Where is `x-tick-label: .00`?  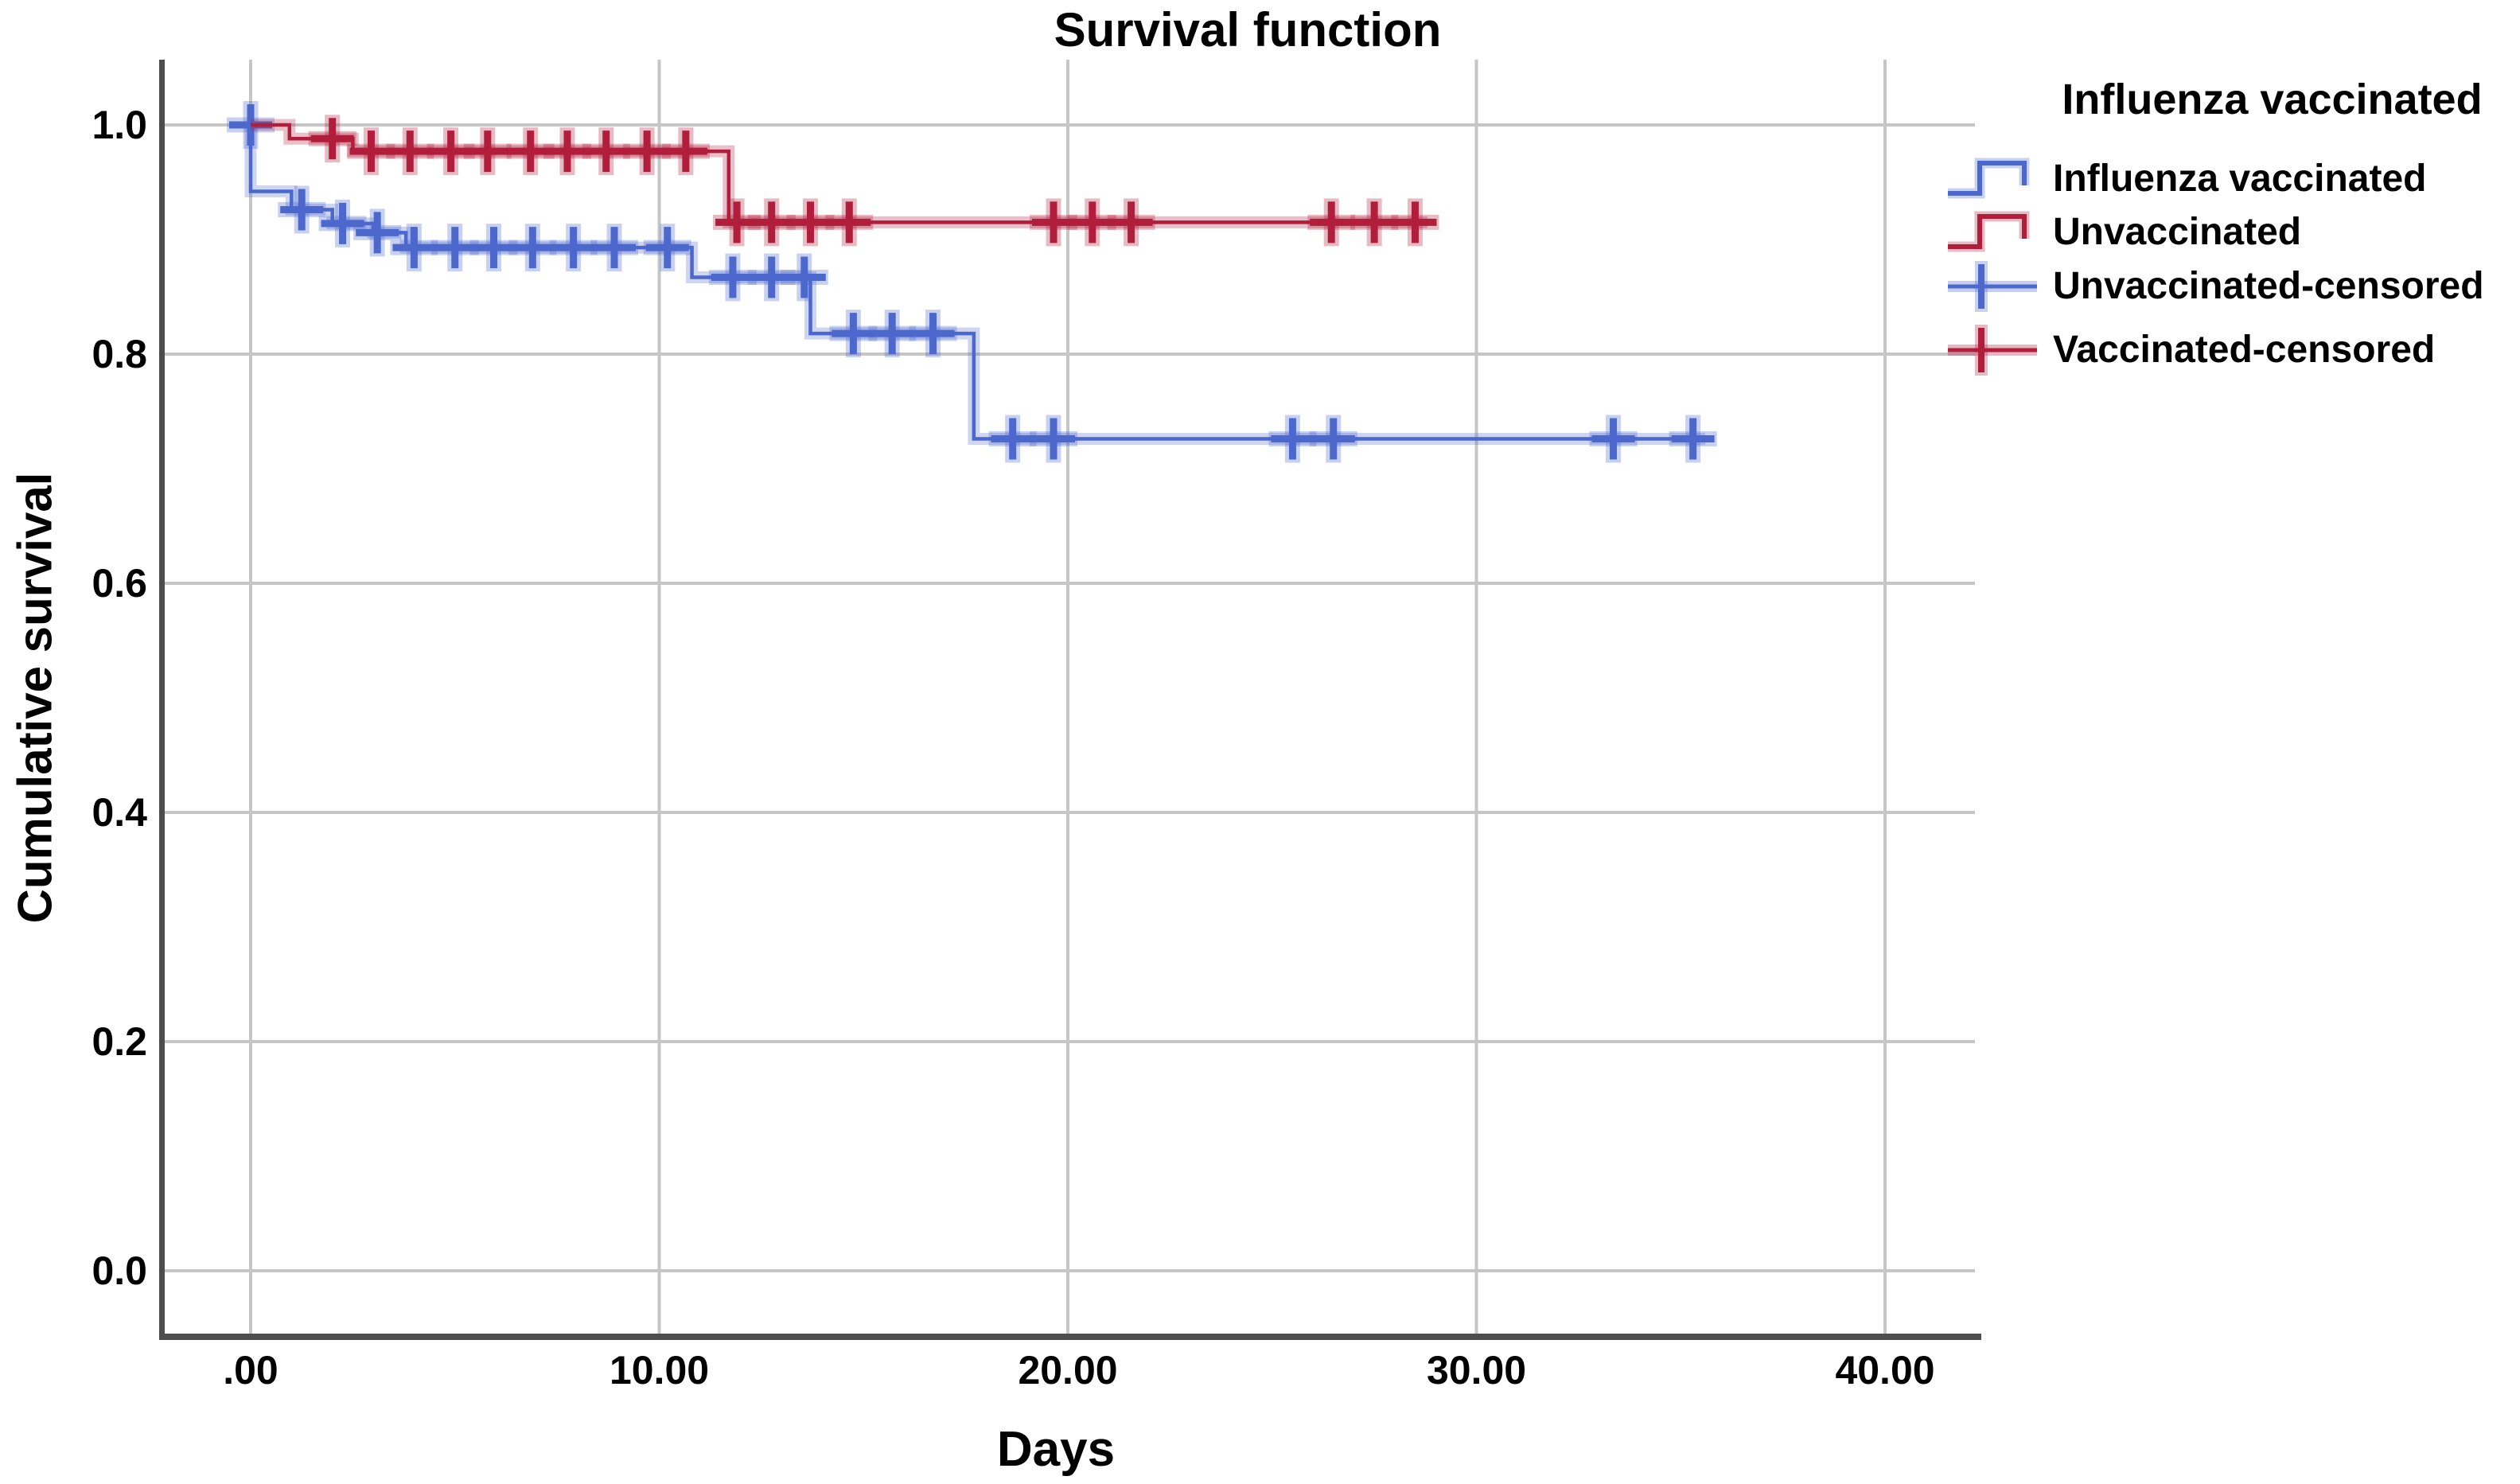
x-tick-label: .00 is located at coordinates (250, 1370).